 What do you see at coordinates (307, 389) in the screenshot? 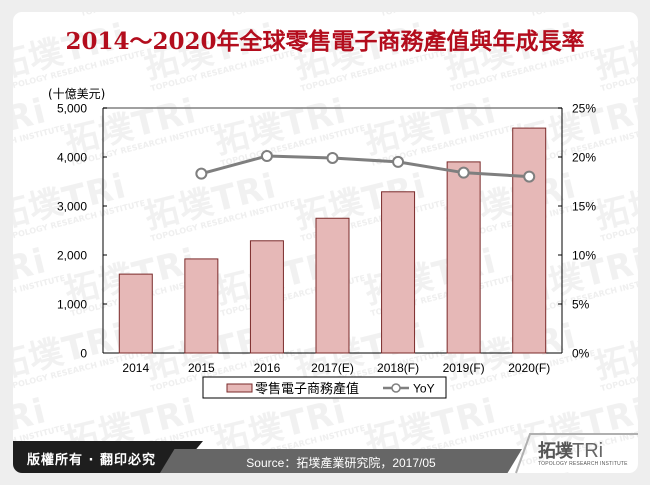
I see `legend-bar-label: 零售電子商務產值` at bounding box center [307, 389].